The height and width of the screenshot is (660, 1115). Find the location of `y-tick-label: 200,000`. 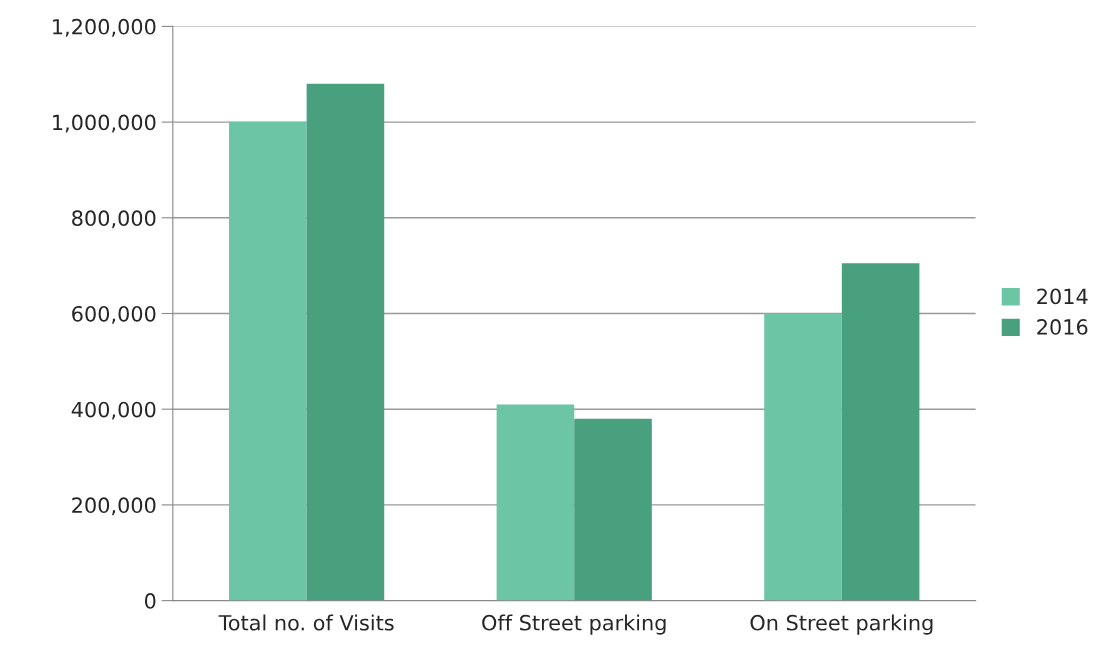

y-tick-label: 200,000 is located at coordinates (114, 506).